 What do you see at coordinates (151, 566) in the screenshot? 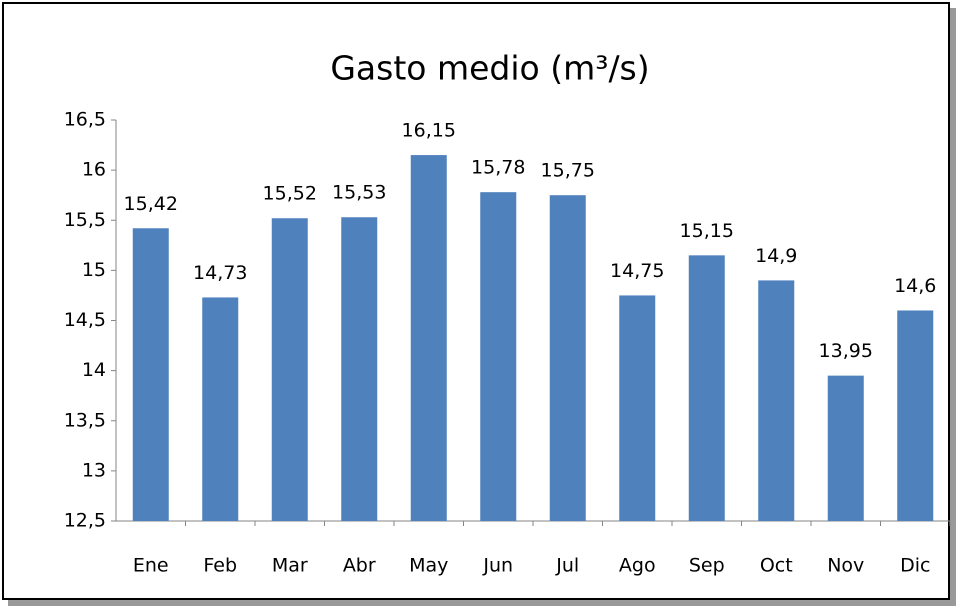
I see `x-tick-label: Ene` at bounding box center [151, 566].